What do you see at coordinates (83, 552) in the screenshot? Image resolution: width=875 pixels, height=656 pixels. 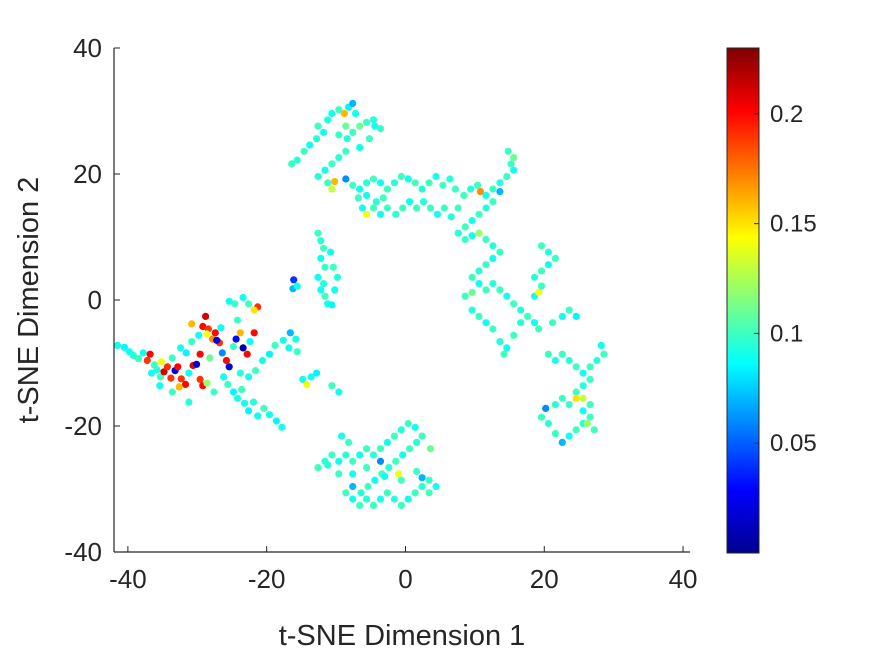 I see `y-tick-label: -40` at bounding box center [83, 552].